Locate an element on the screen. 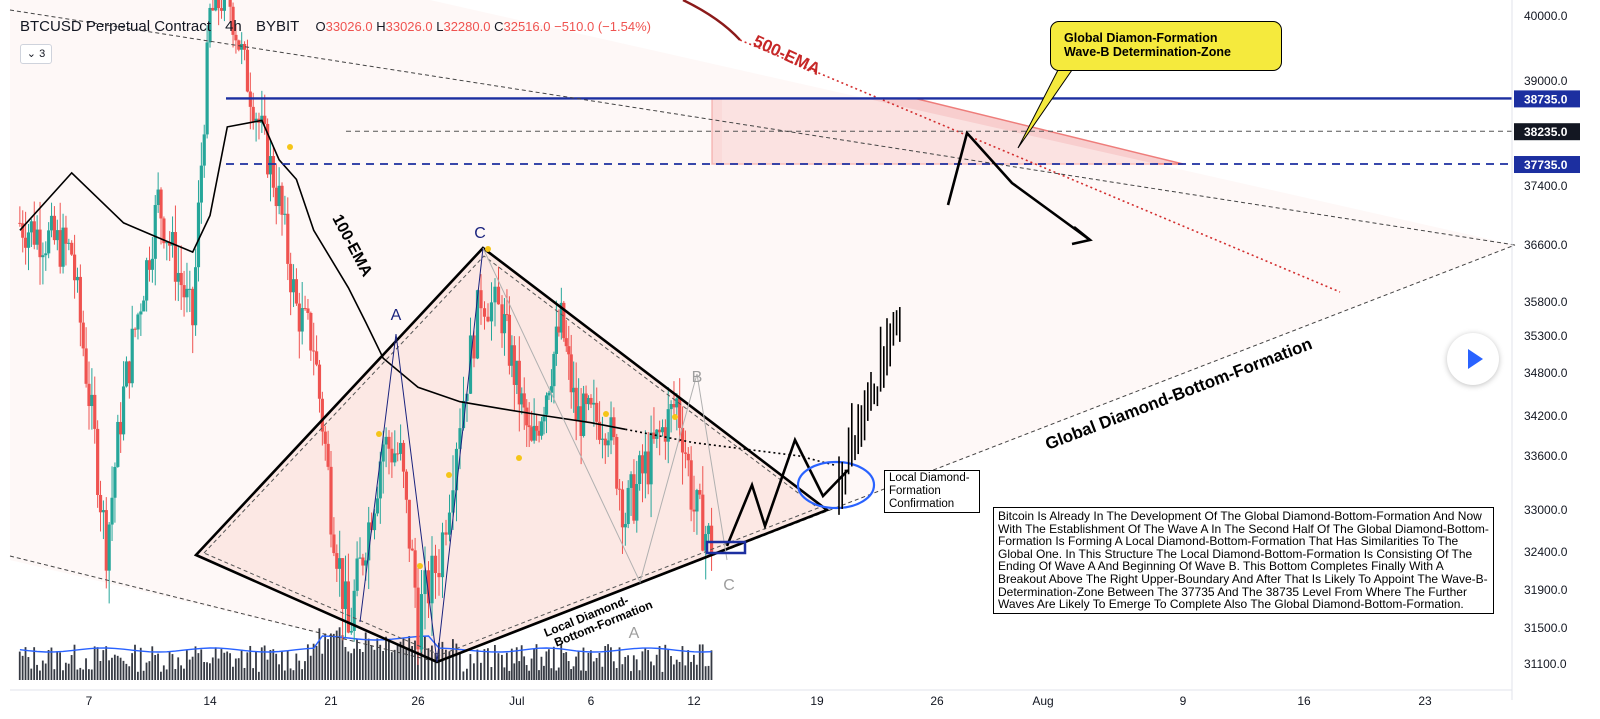  time-tick-label: 26 is located at coordinates (418, 701).